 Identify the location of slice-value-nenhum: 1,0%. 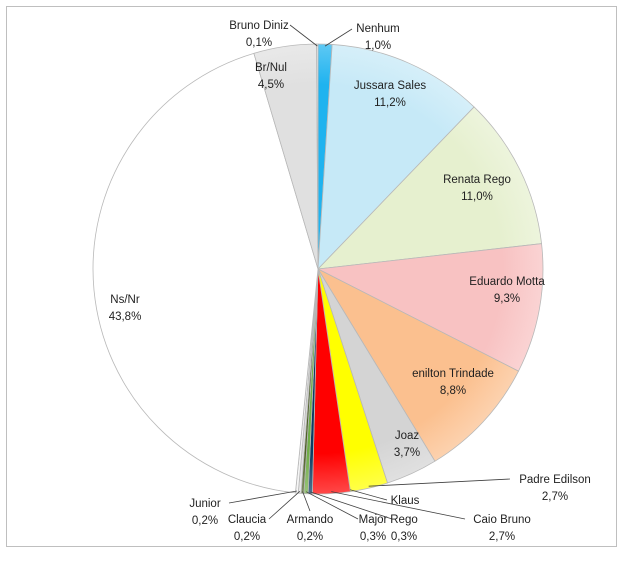
(378, 46).